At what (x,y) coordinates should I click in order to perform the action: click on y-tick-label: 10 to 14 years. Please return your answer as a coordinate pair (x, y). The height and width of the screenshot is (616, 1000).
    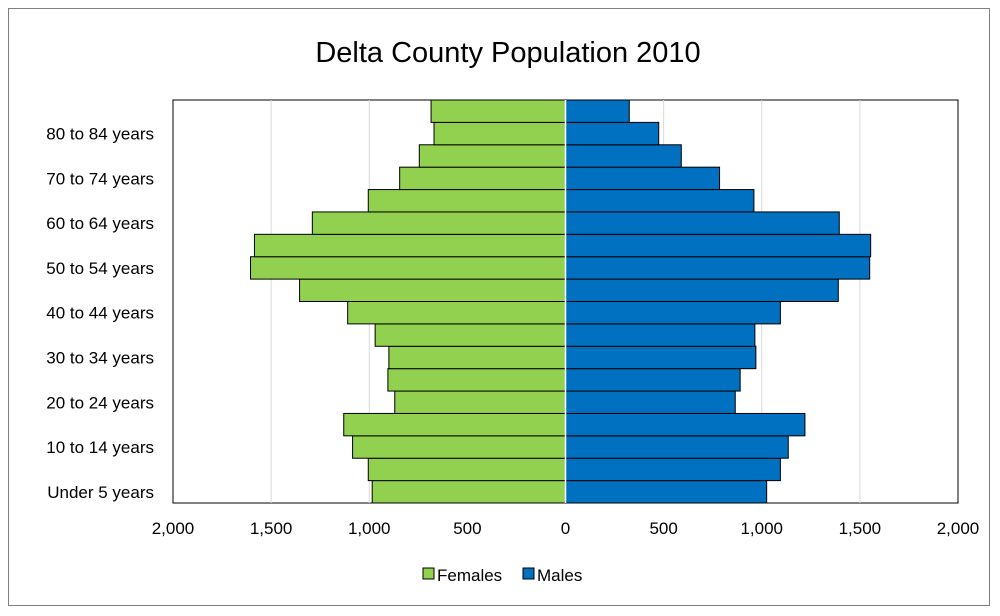
    Looking at the image, I should click on (100, 447).